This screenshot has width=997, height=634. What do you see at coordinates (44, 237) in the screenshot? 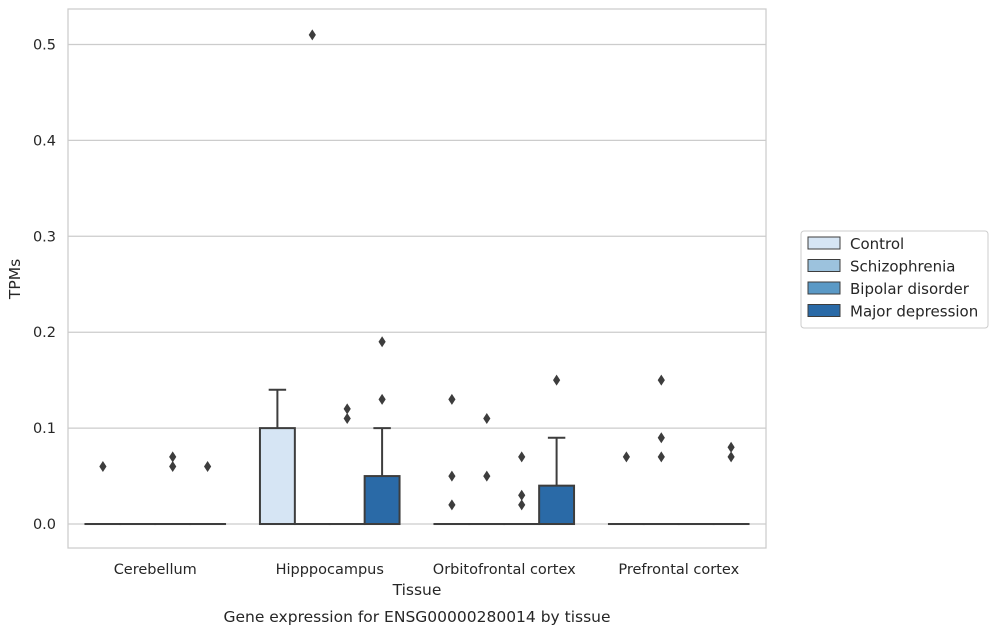
I see `y-tick-label: 0.3` at bounding box center [44, 237].